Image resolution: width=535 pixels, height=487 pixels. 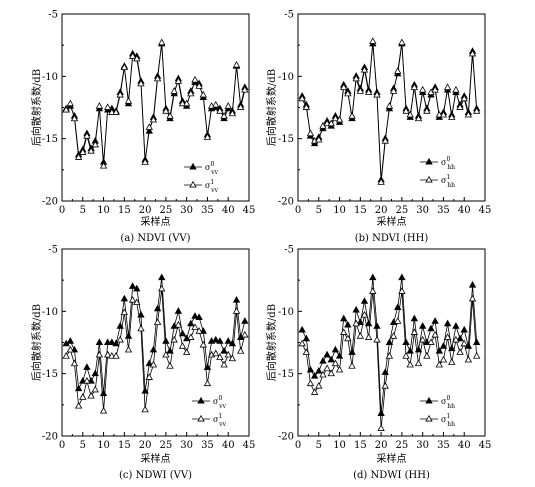 What do you see at coordinates (444, 180) in the screenshot?
I see `legend-symbol: σ` at bounding box center [444, 180].